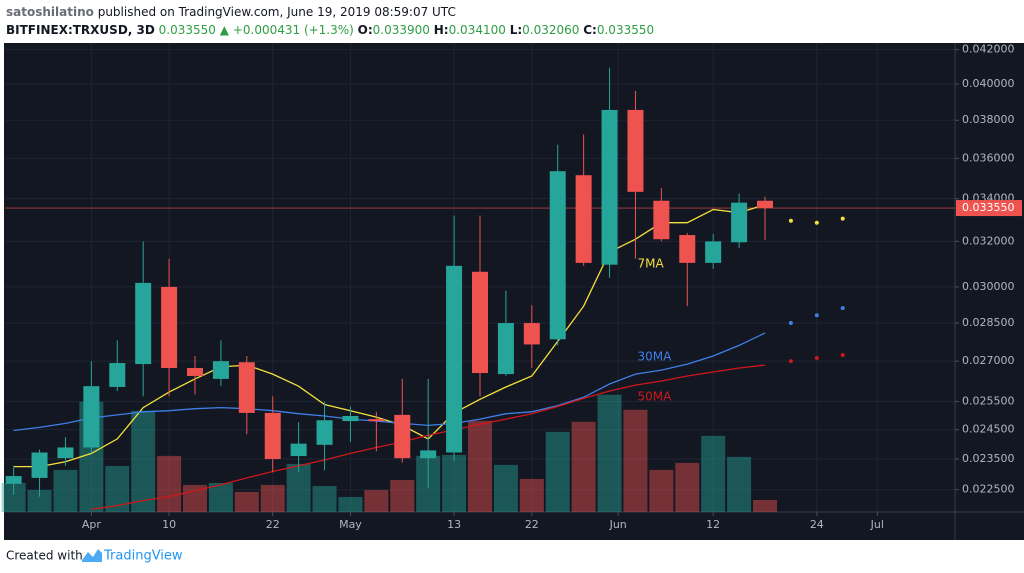 The width and height of the screenshot is (1024, 573). What do you see at coordinates (988, 400) in the screenshot?
I see `y-tick-label: 0.025500` at bounding box center [988, 400].